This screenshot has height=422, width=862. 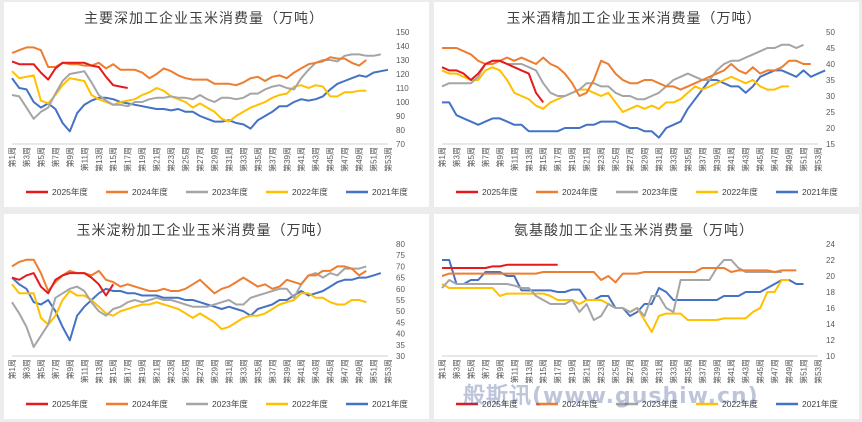 What do you see at coordinates (830, 292) in the screenshot?
I see `y-tick-label: 18` at bounding box center [830, 292].